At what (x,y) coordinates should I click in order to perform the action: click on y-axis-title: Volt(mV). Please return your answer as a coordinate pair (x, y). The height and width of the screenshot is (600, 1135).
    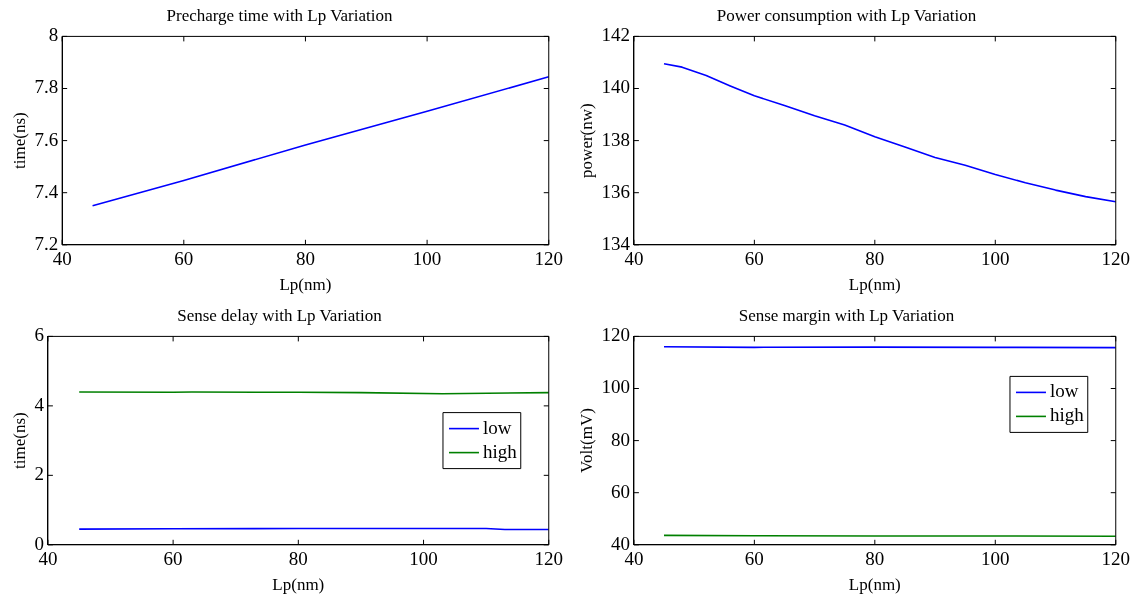
    Looking at the image, I should click on (586, 441).